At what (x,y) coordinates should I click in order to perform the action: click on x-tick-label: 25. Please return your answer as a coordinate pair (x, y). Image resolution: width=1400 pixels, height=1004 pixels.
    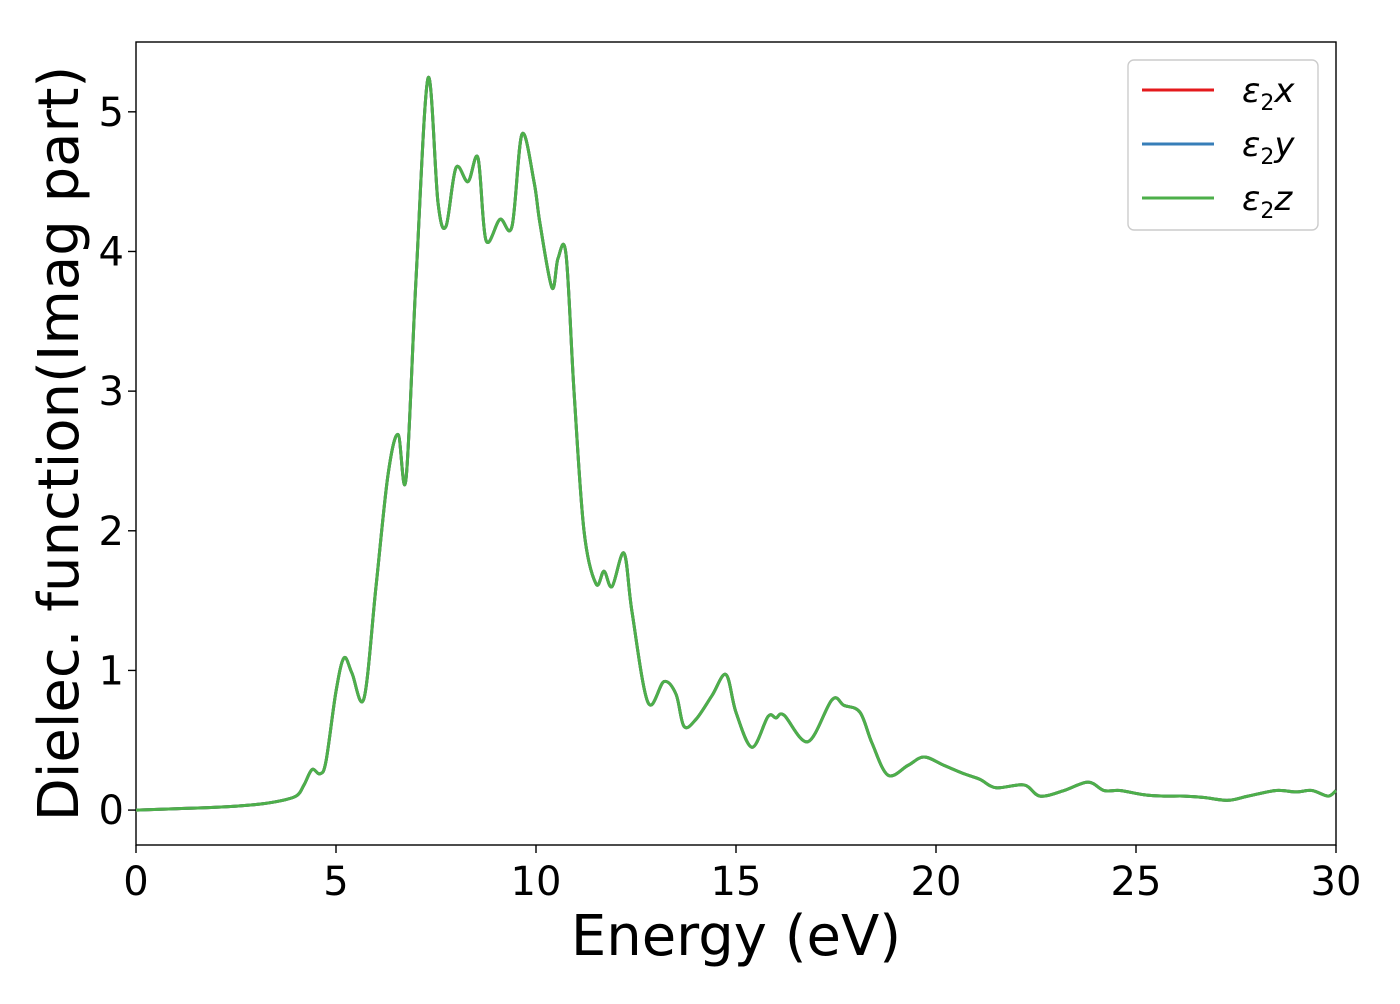
    Looking at the image, I should click on (1136, 882).